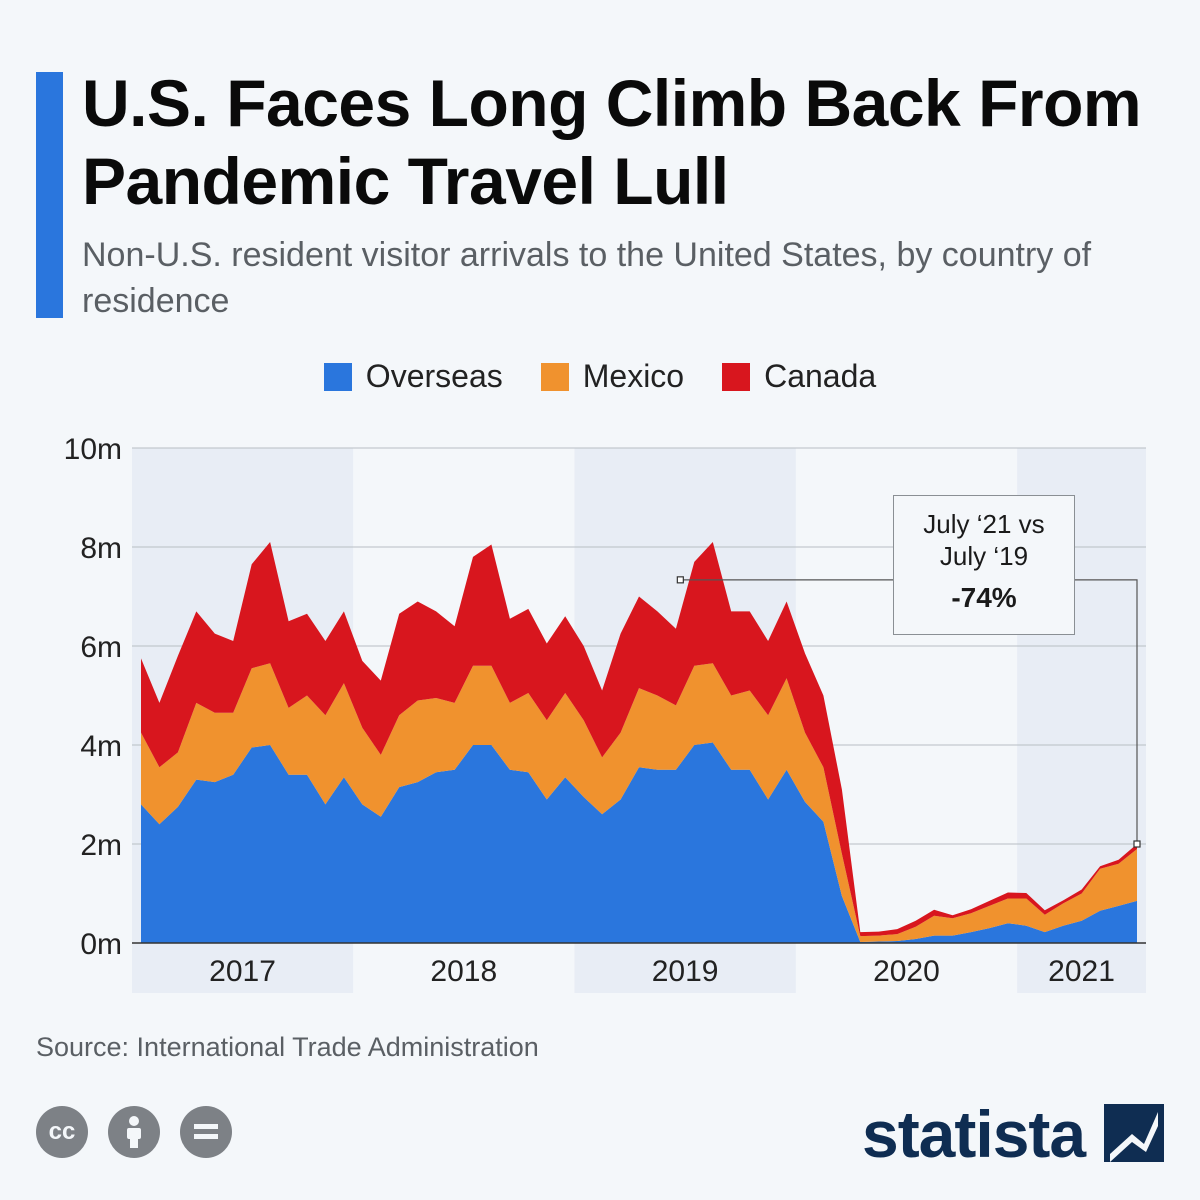  I want to click on year-label: 2021, so click(1081, 971).